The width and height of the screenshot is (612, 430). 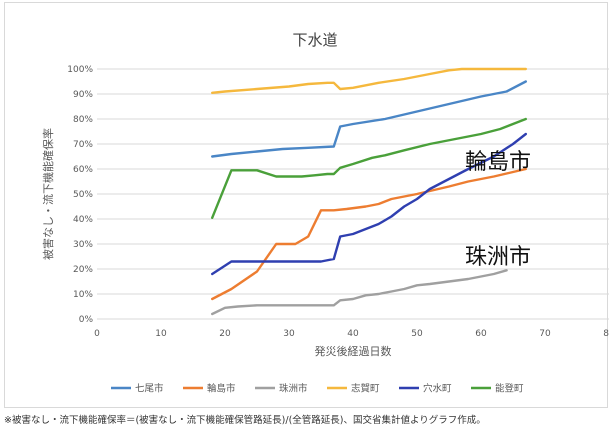 I want to click on y-tick-label: 20%, so click(x=83, y=270).